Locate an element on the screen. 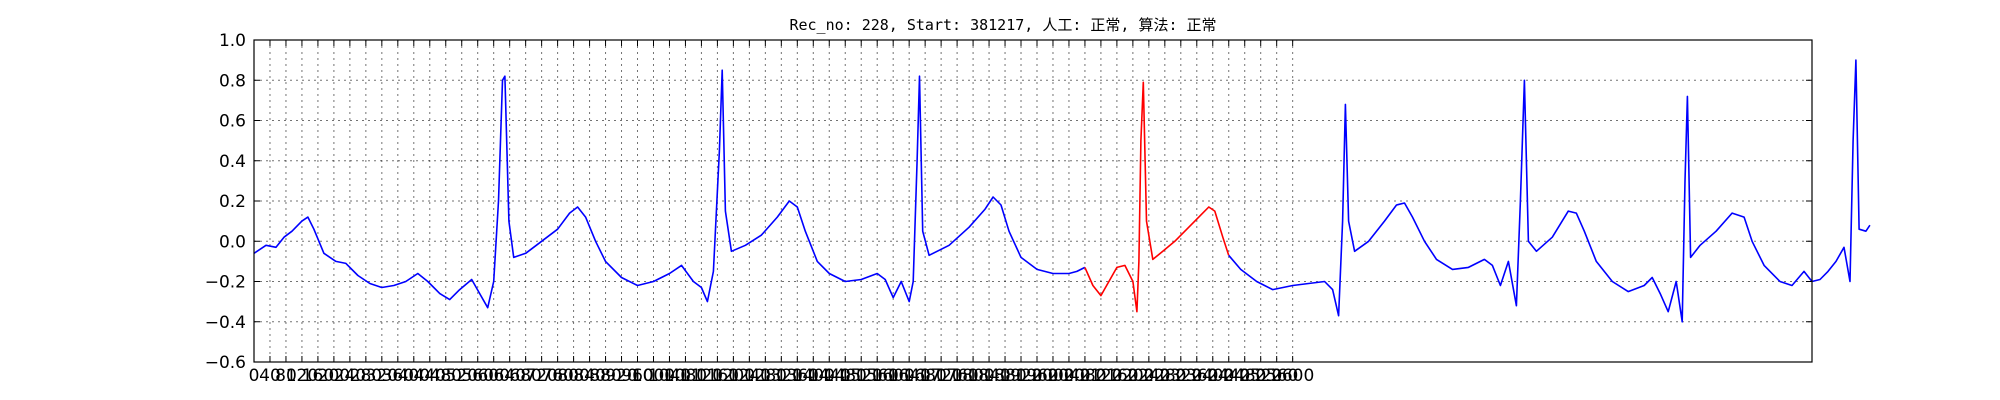  x-tick-label: 2120 is located at coordinates (1100, 376).